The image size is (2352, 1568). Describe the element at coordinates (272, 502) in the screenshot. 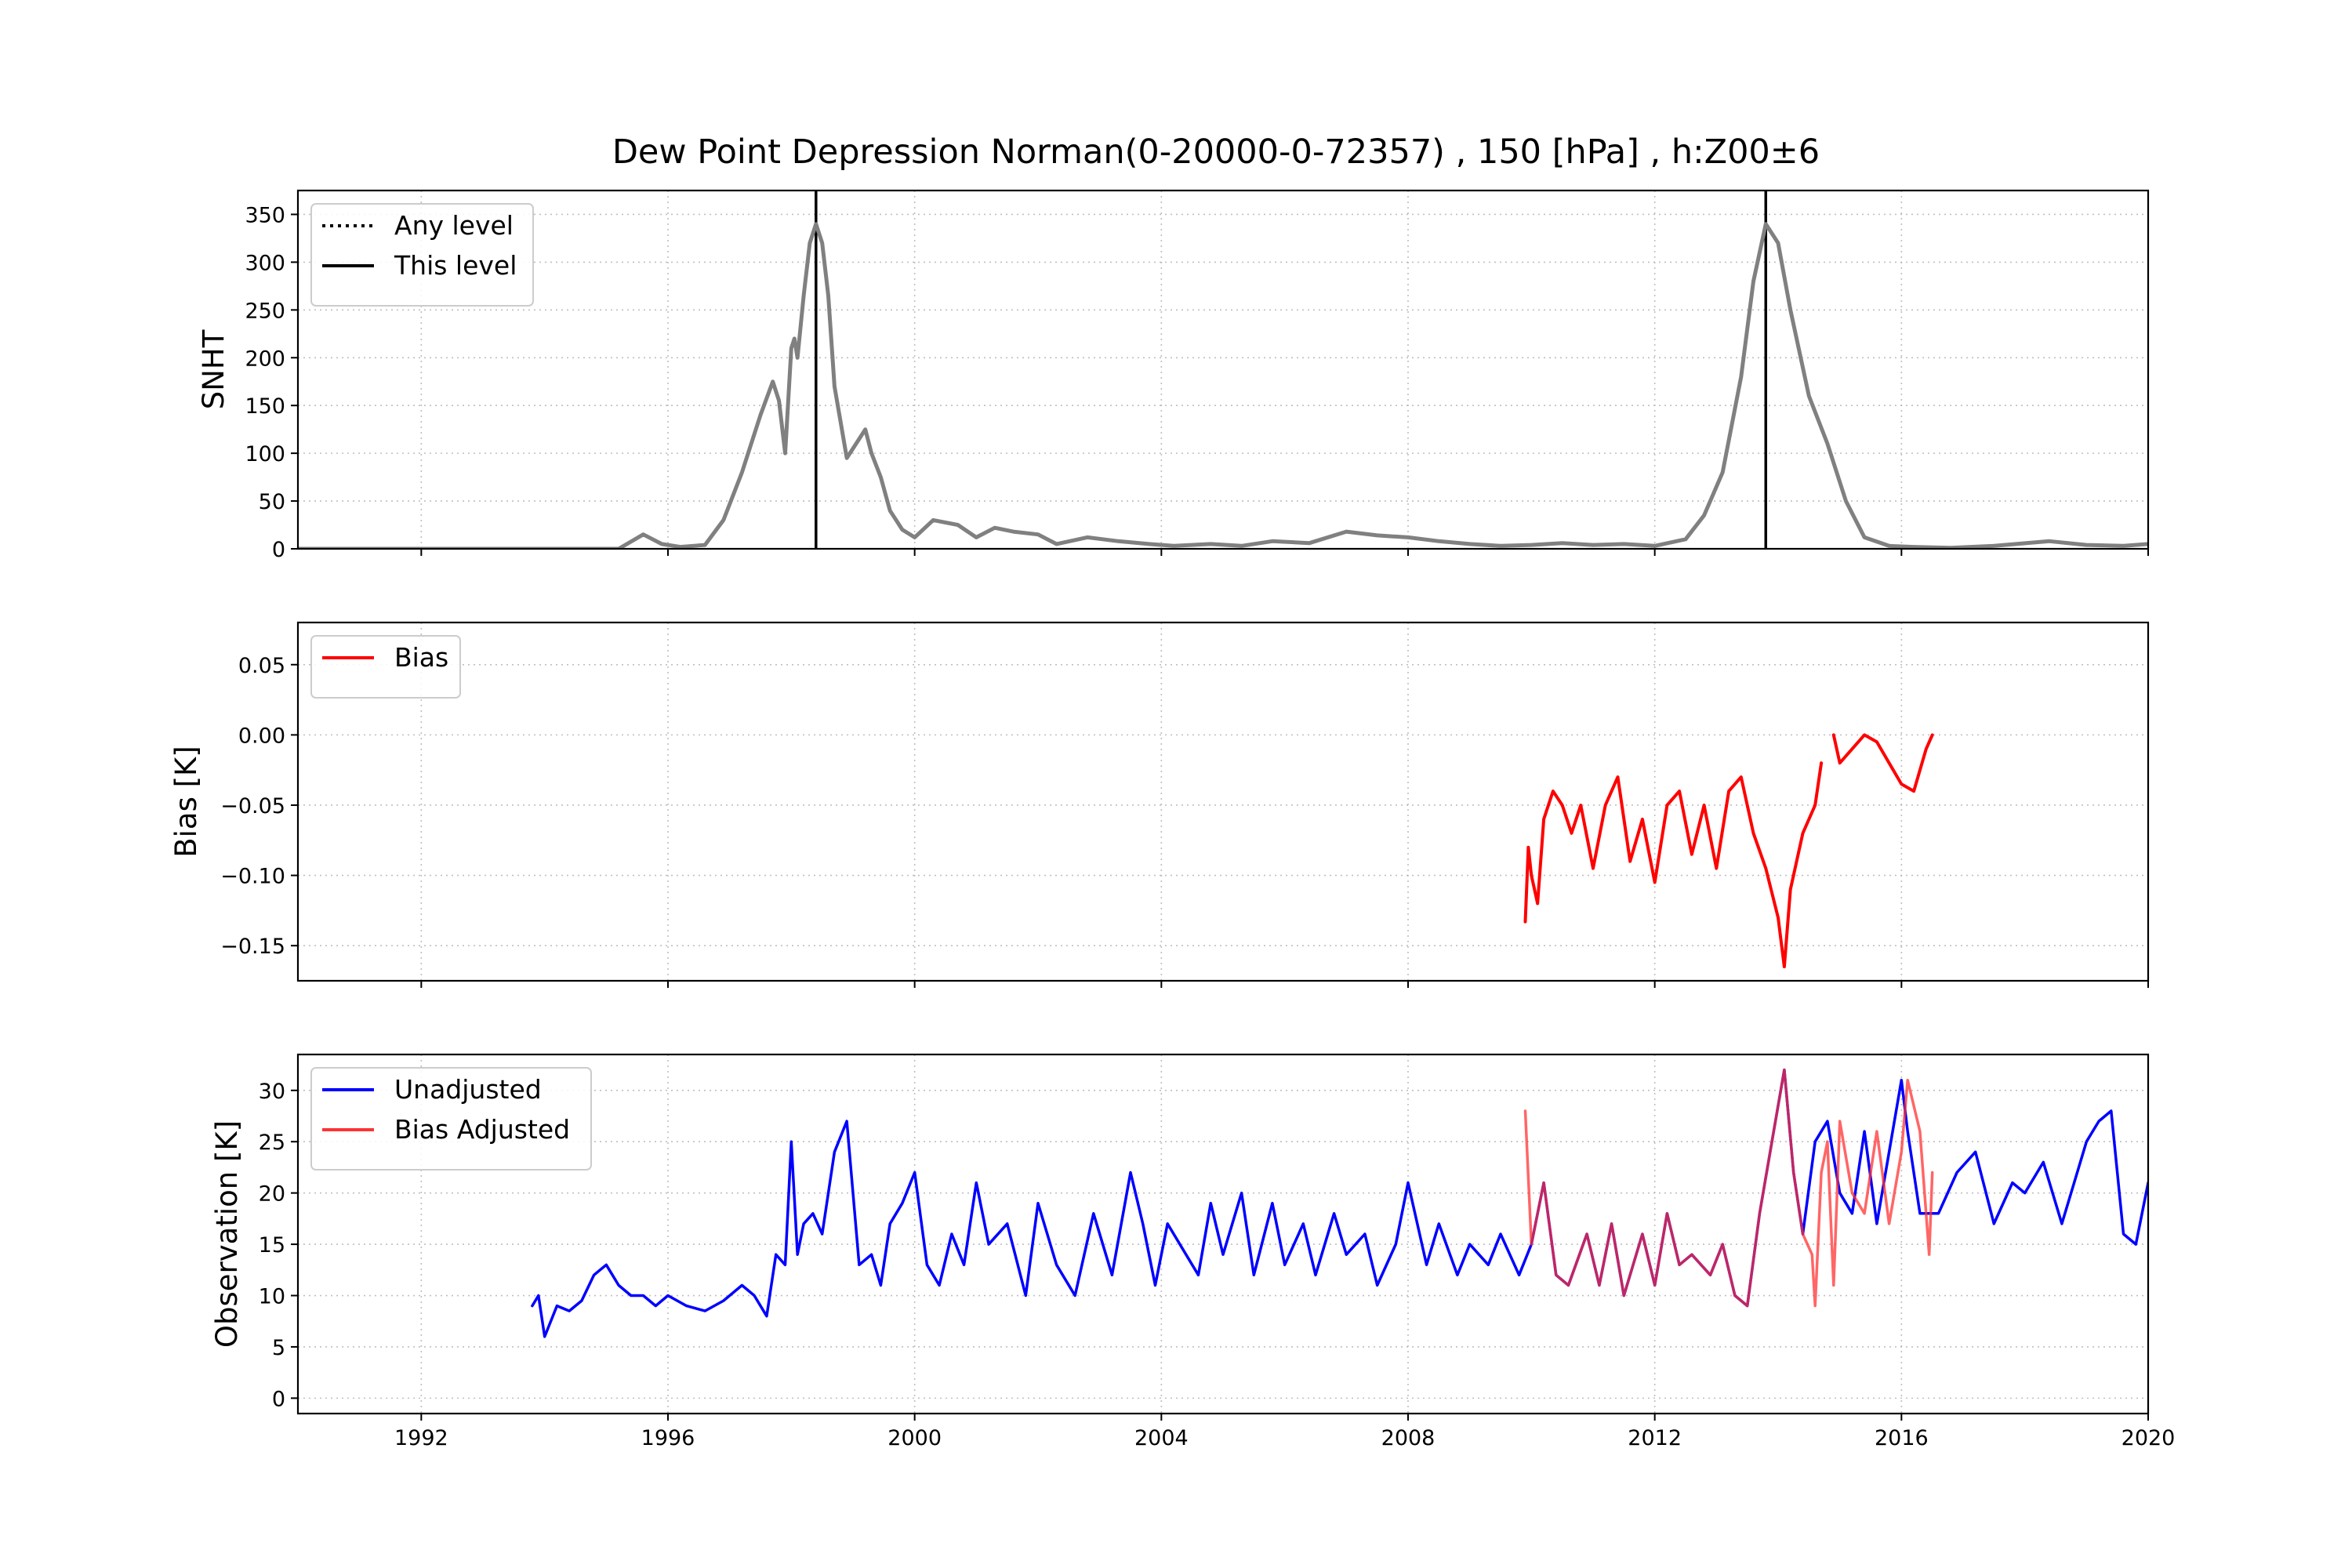

I see `y-tick-label: 50` at that location.